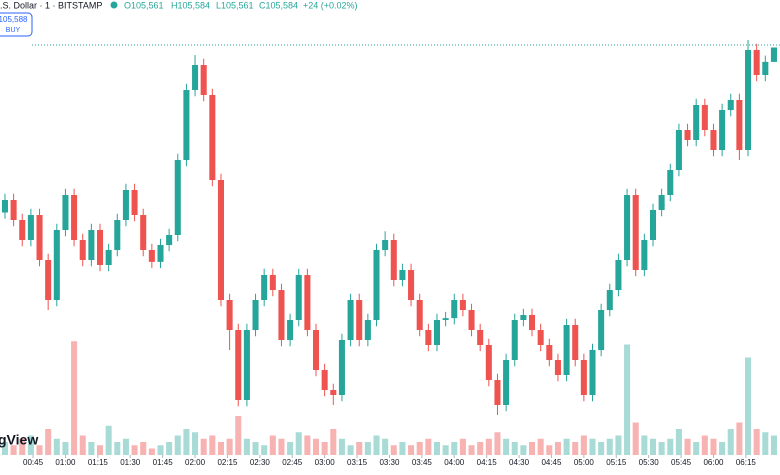  What do you see at coordinates (389, 462) in the screenshot?
I see `x-tick-label: 03:30` at bounding box center [389, 462].